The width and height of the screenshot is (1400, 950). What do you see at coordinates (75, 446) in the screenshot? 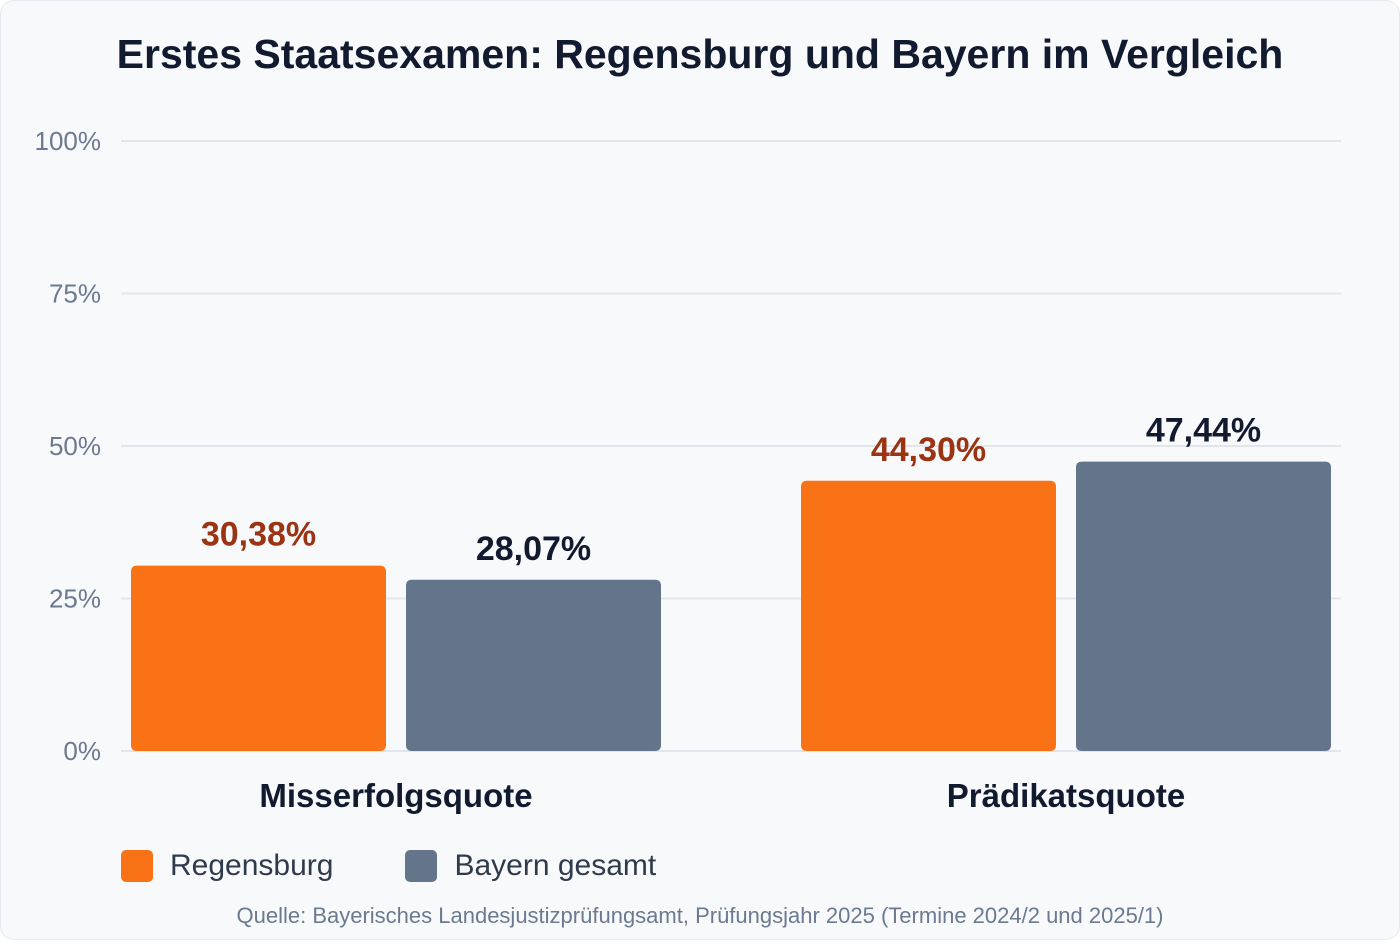
I see `y-tick-label: 50%` at bounding box center [75, 446].